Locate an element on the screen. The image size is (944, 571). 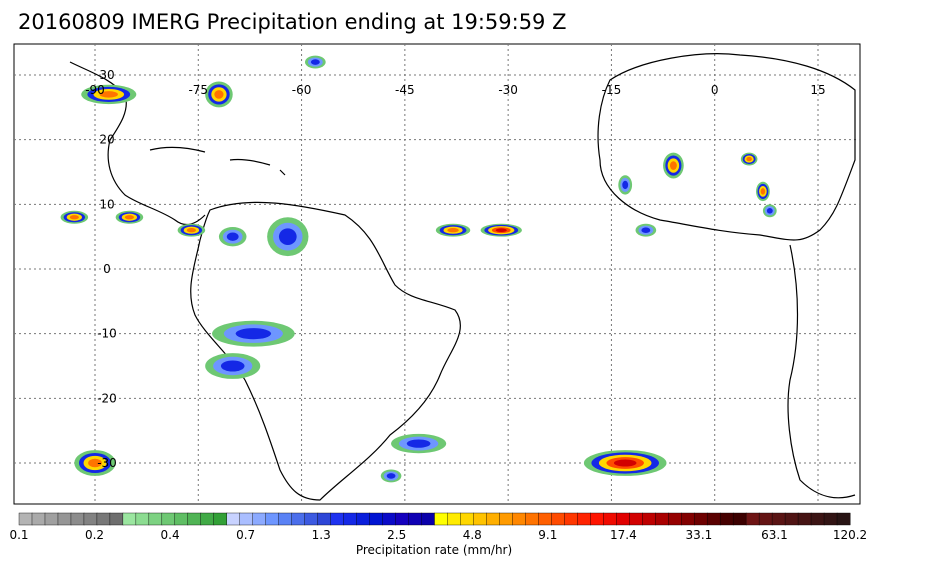
colorbar-tick-label: 0.4 is located at coordinates (170, 535).